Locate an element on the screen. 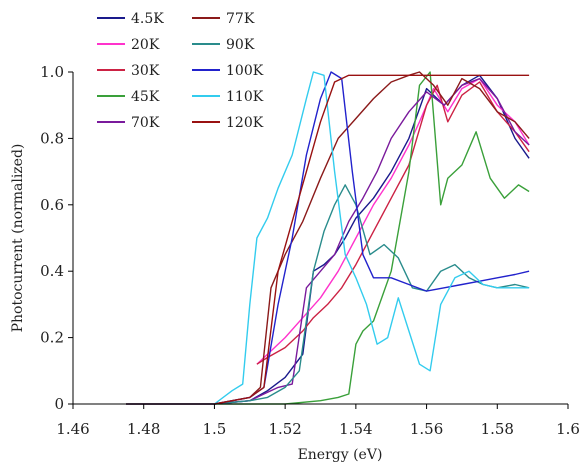 The width and height of the screenshot is (579, 464). x-tick-labels: 1.46 1.48 1.5 1.52 1.54 1.56 1.58 1.6 is located at coordinates (317, 421).